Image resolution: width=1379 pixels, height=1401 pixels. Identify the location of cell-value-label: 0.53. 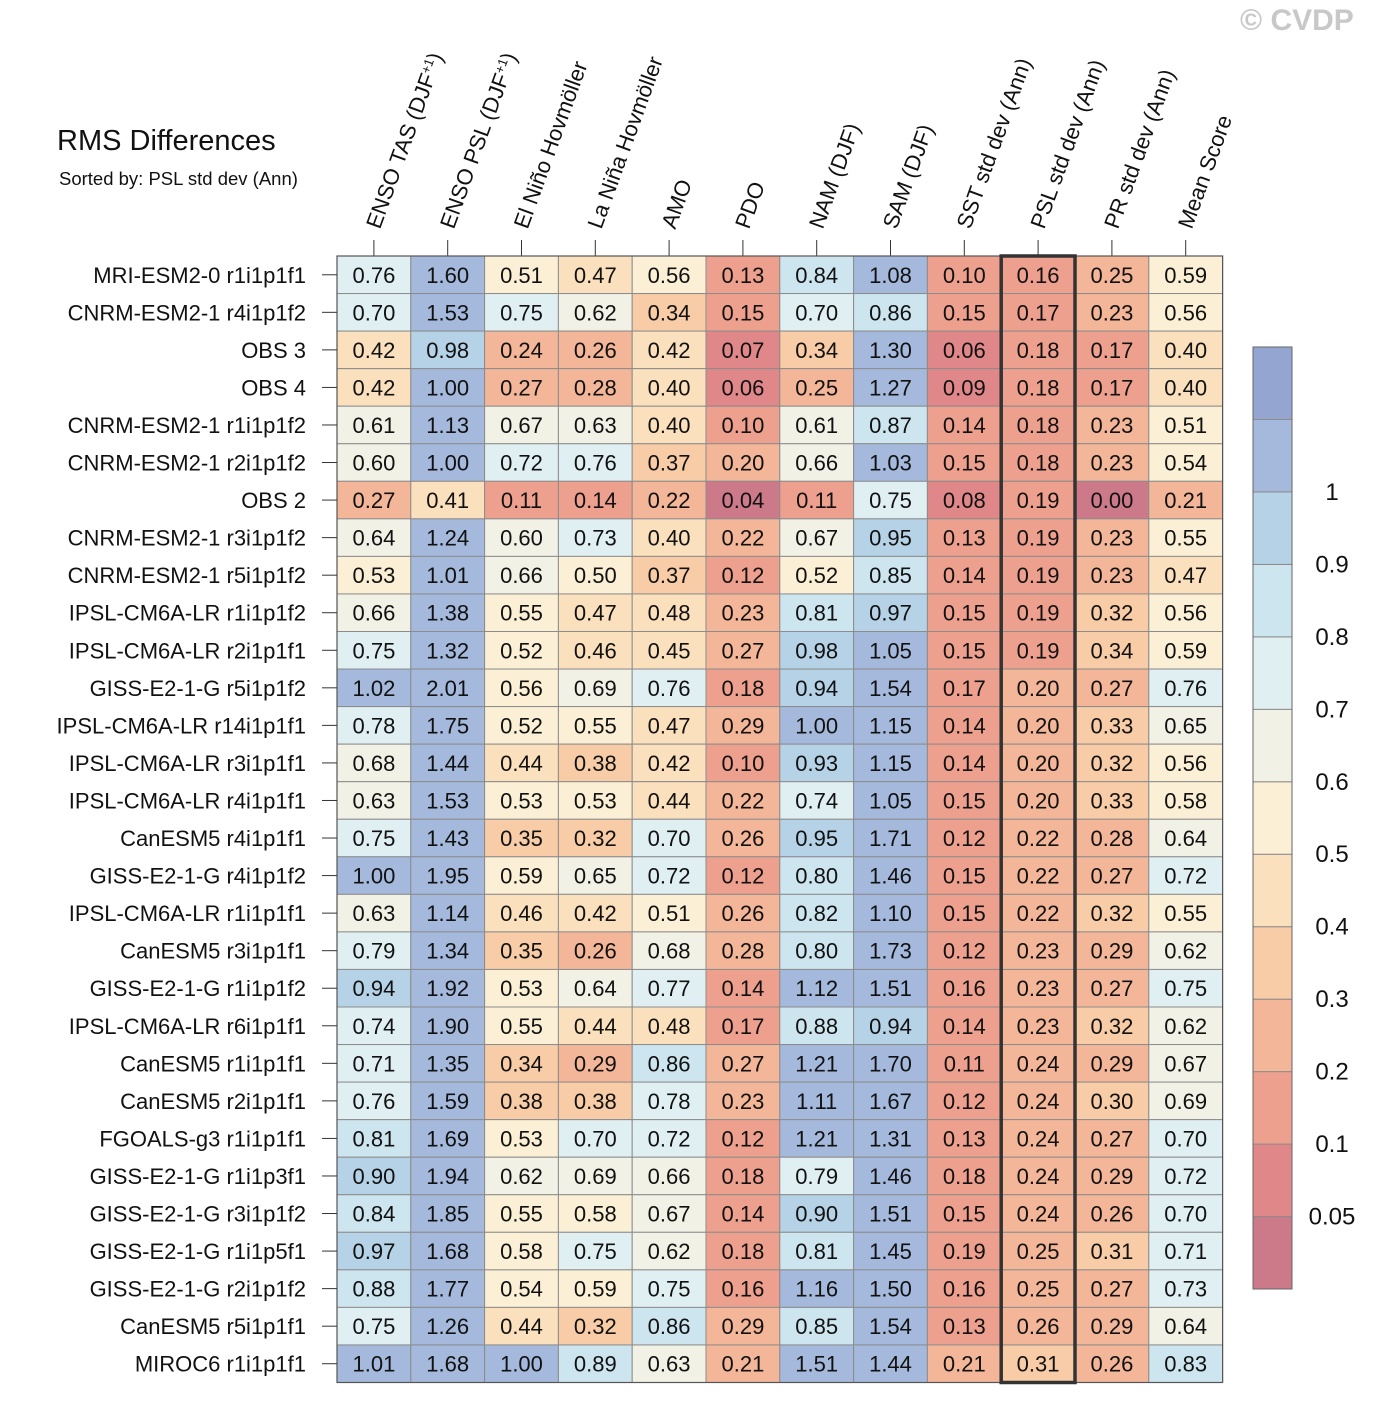
(521, 800).